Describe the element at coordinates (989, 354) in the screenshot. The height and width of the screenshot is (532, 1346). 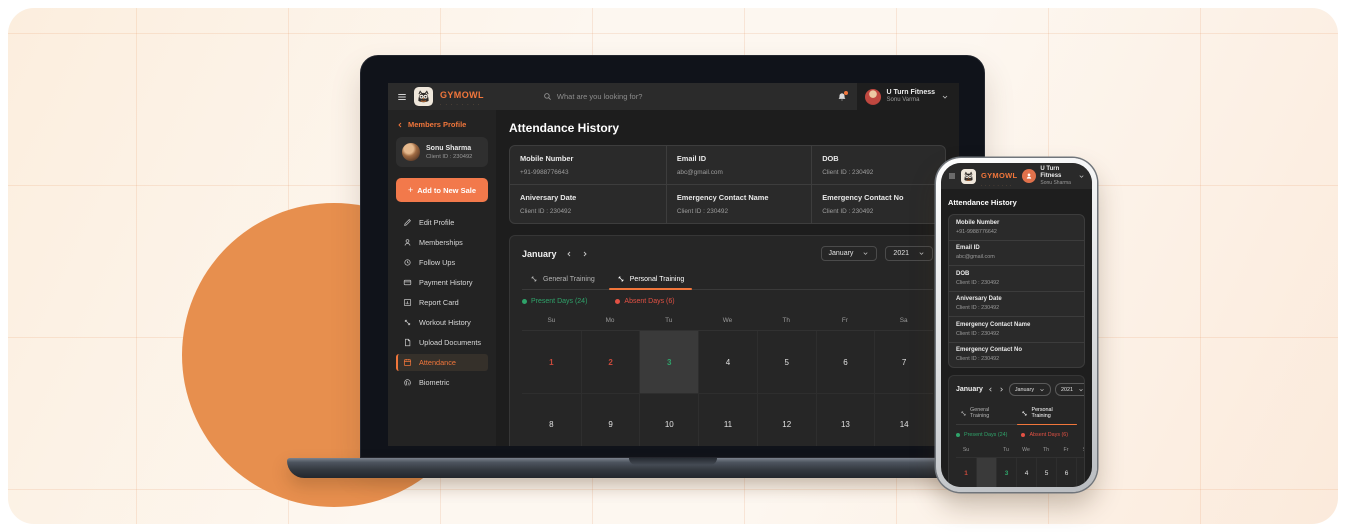
I see `info-row-emergency-no: Emergency Contact No Client ID : 230492` at that location.